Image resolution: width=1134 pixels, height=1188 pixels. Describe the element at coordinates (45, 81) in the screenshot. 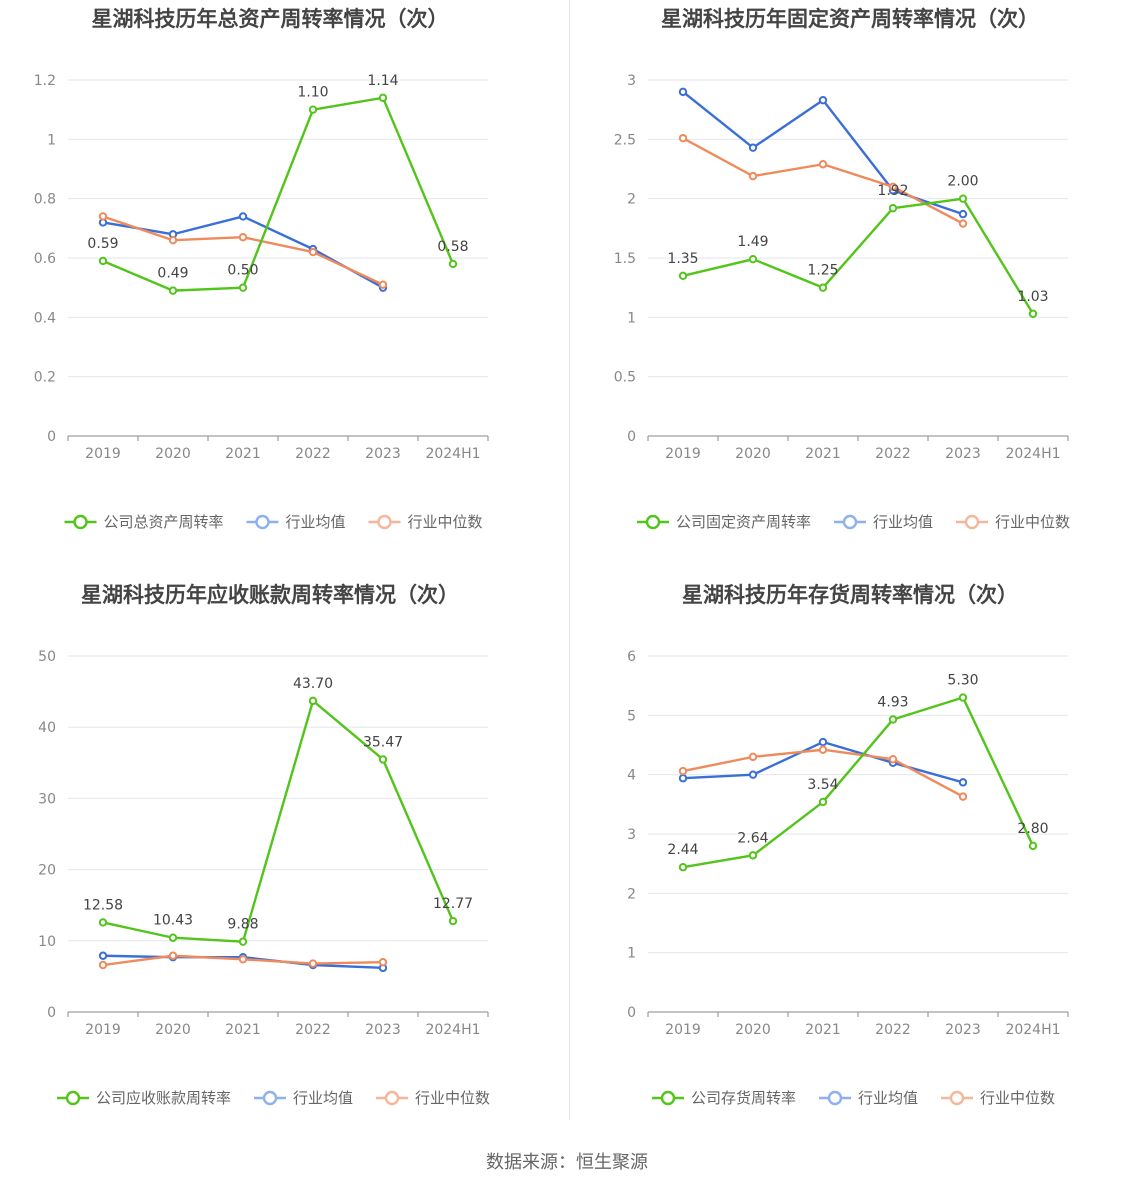

I see `y-tick-label: 1.2` at that location.